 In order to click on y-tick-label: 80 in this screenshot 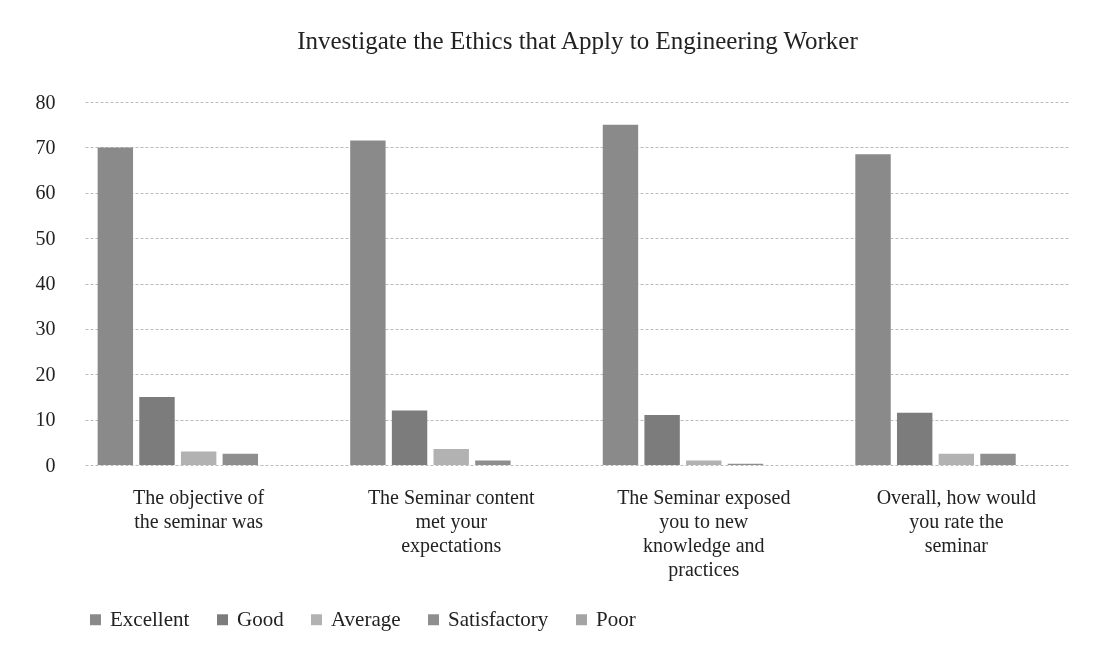, I will do `click(45, 101)`.